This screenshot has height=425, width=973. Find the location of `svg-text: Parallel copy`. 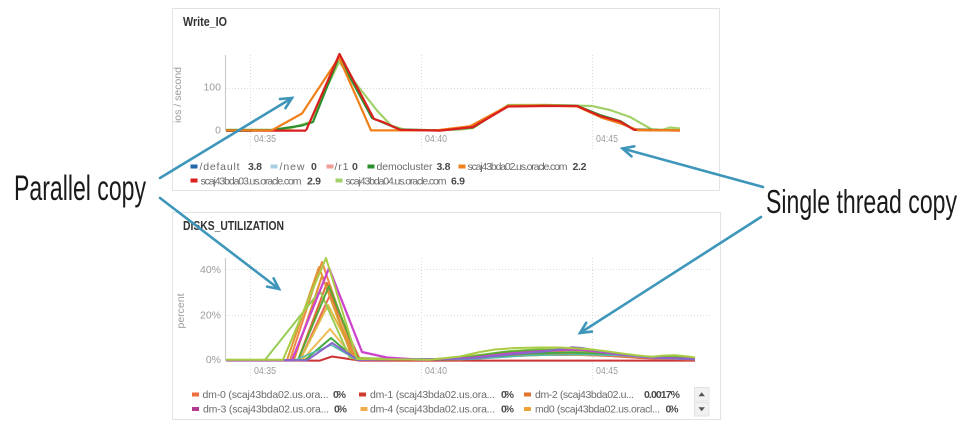

svg-text: Parallel copy is located at coordinates (80, 188).